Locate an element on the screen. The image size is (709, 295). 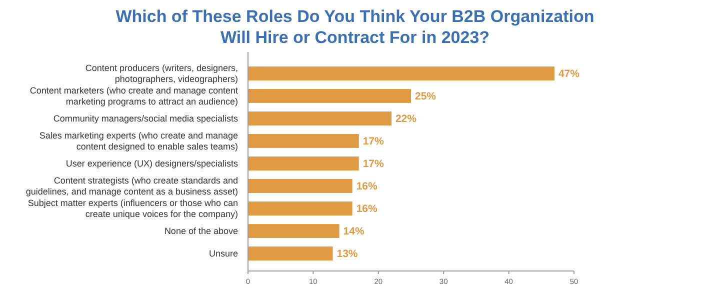
y-tick-label: Subject matter experts (influencers or those who can create unique voices for the company) is located at coordinates (133, 209).